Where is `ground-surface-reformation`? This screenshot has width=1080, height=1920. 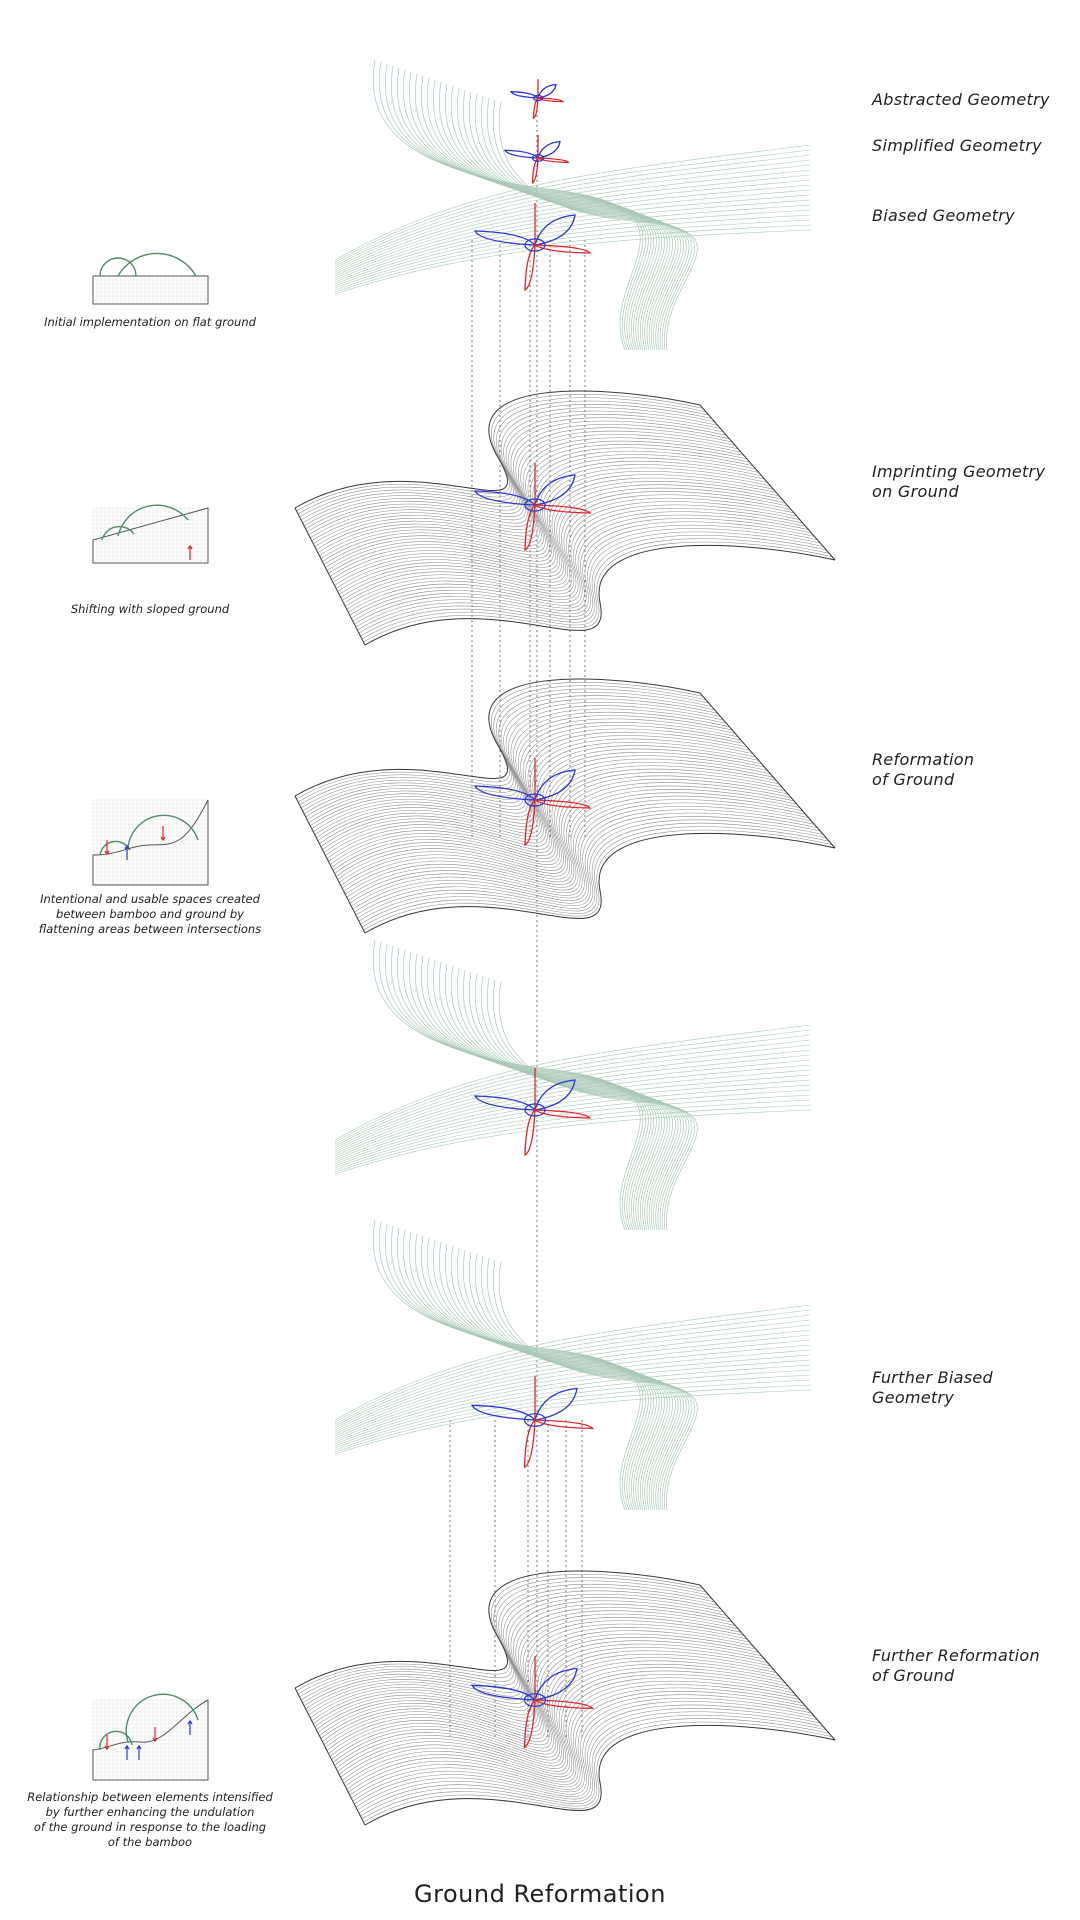 ground-surface-reformation is located at coordinates (565, 806).